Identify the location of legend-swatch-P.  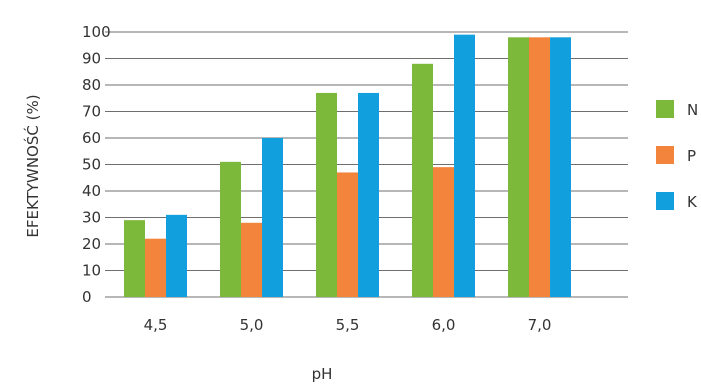
(665, 155).